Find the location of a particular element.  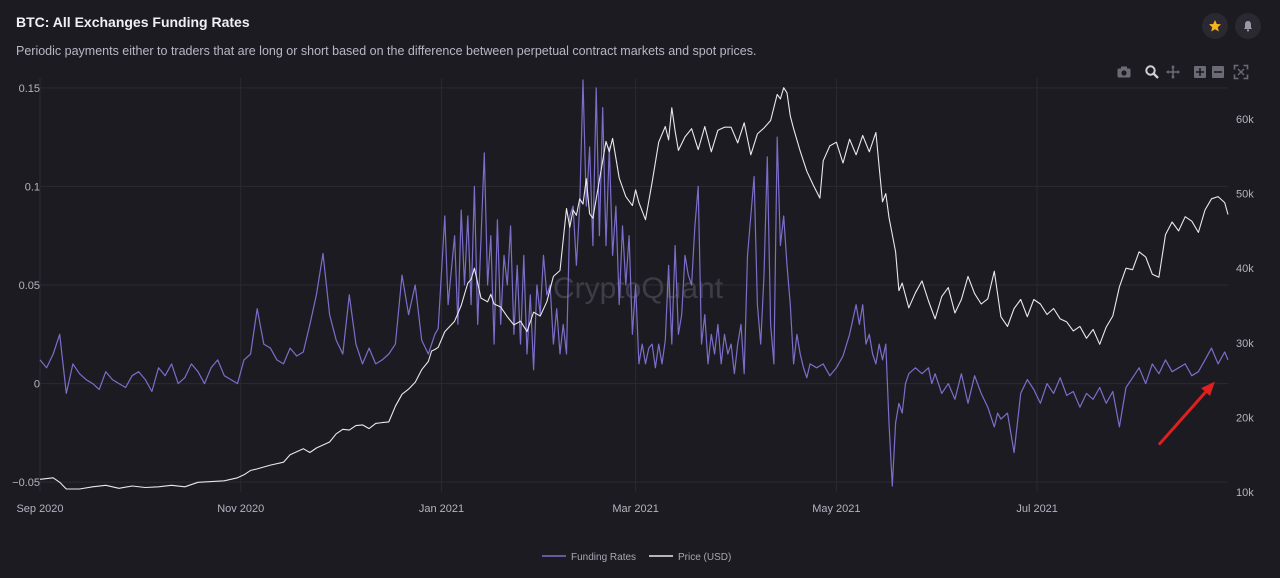

notification-button is located at coordinates (1248, 26).